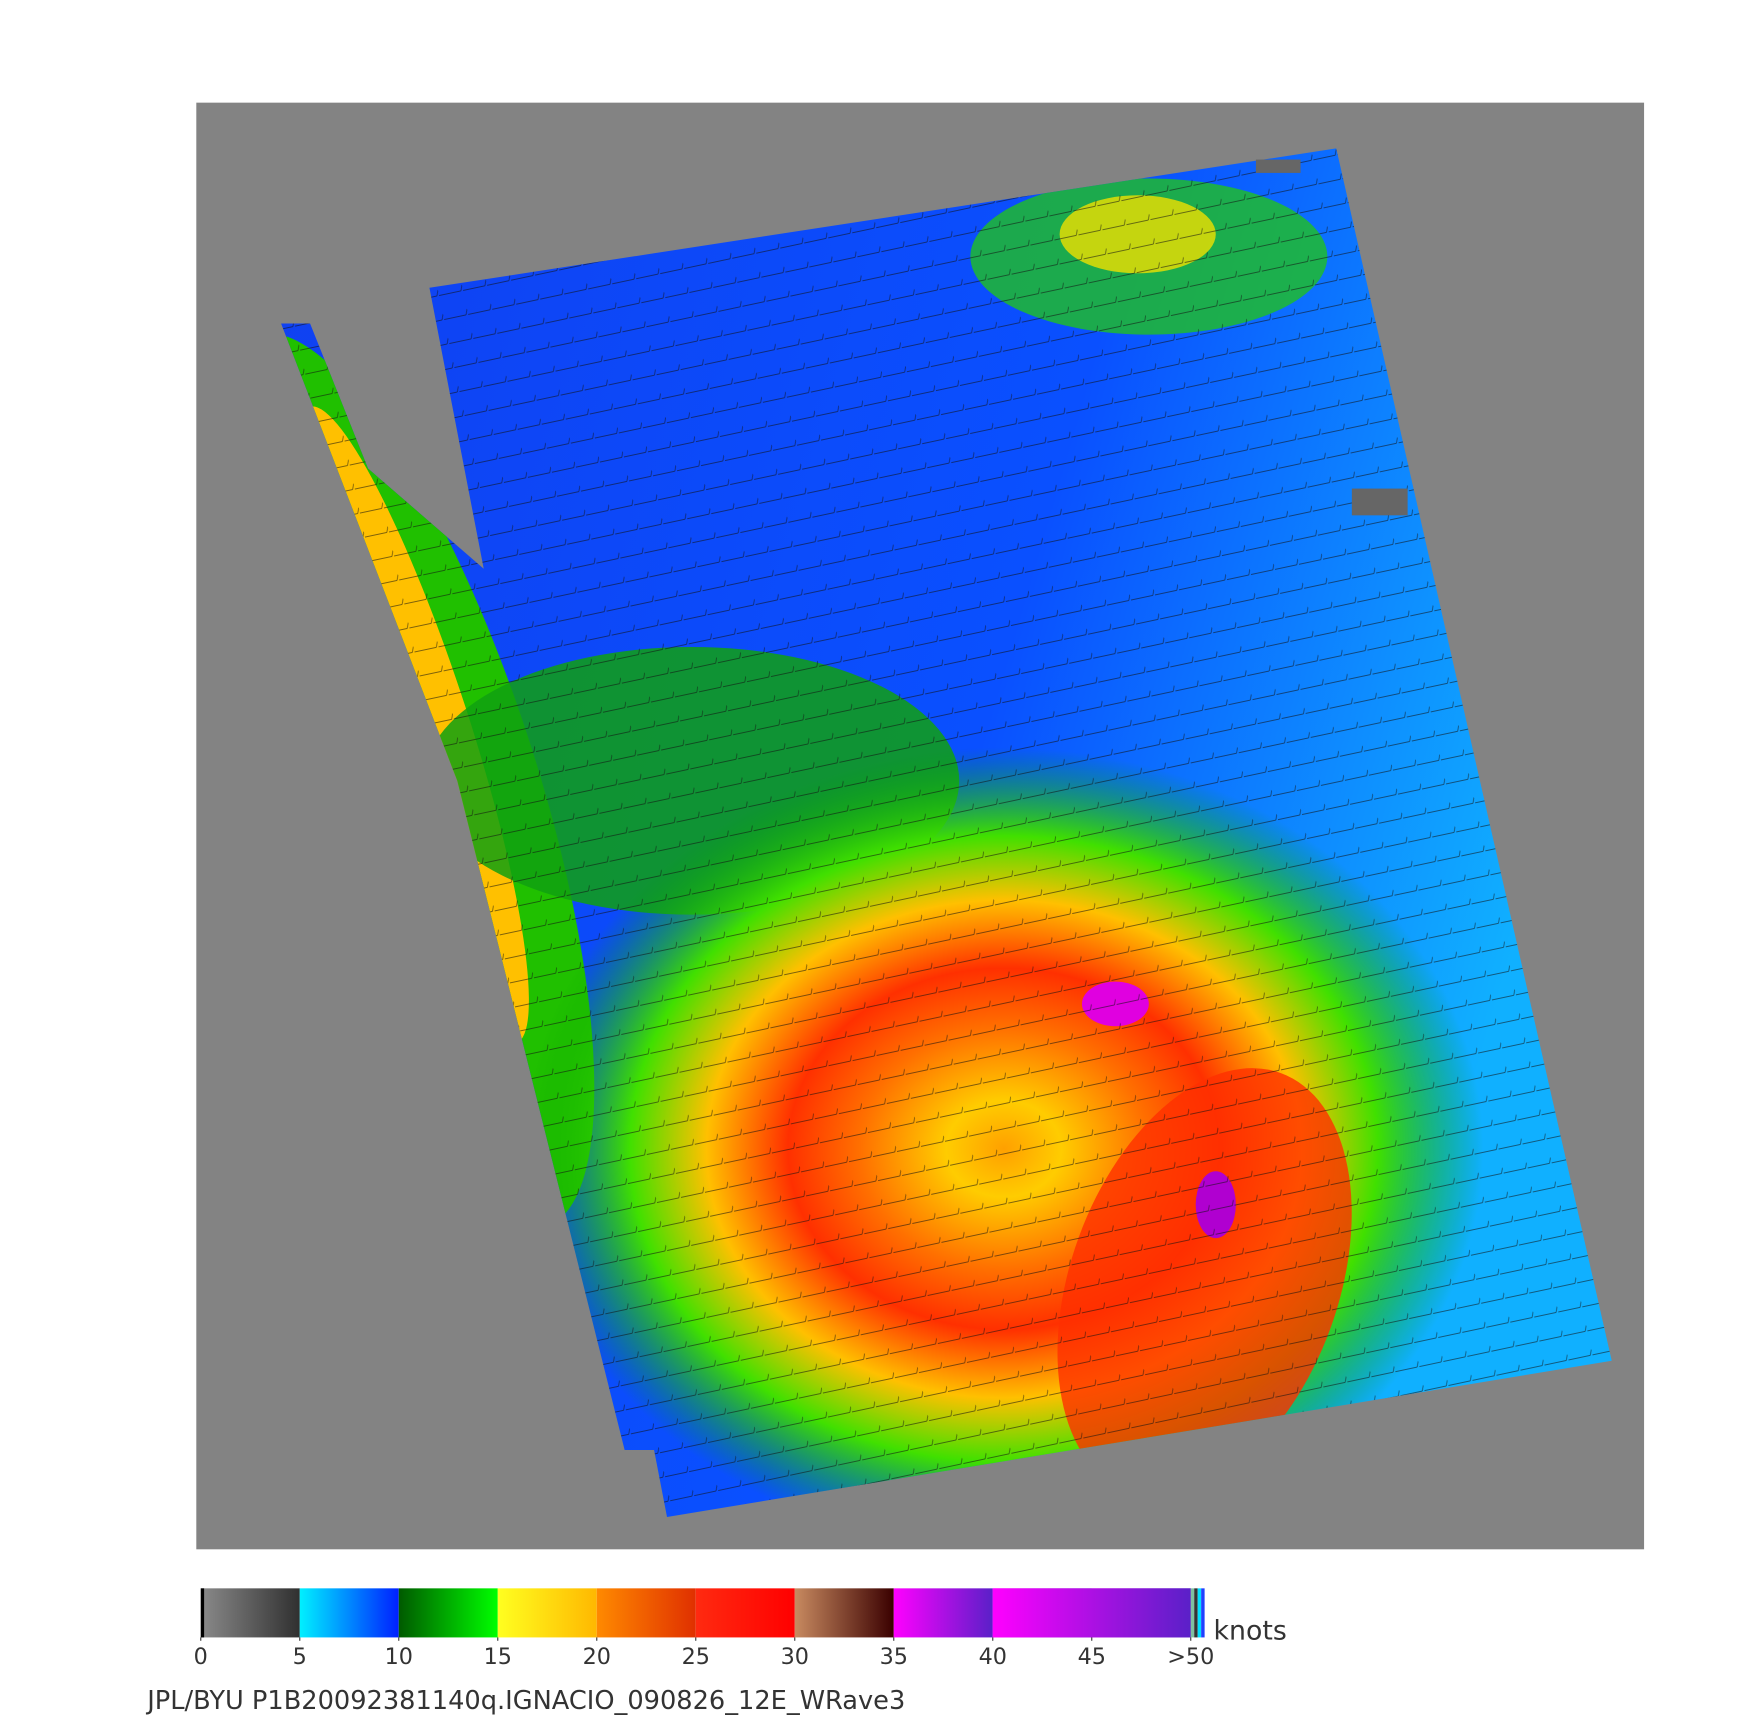 The height and width of the screenshot is (1720, 1740). What do you see at coordinates (1092, 1657) in the screenshot?
I see `colorbar-tick-label: 45` at bounding box center [1092, 1657].